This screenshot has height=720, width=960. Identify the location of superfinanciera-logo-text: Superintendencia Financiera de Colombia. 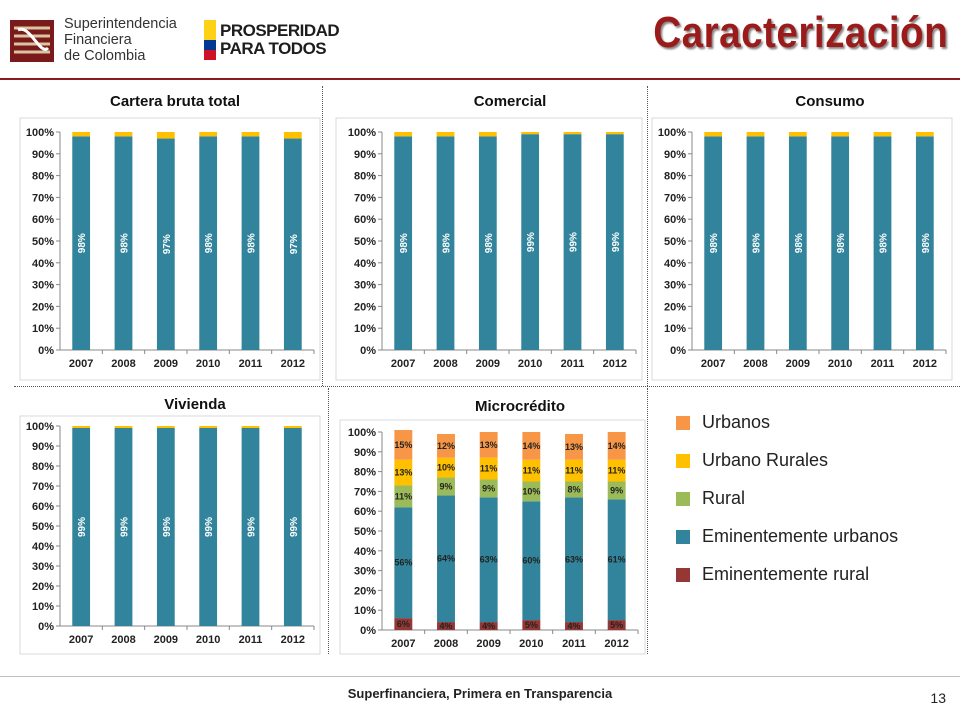
(120, 40).